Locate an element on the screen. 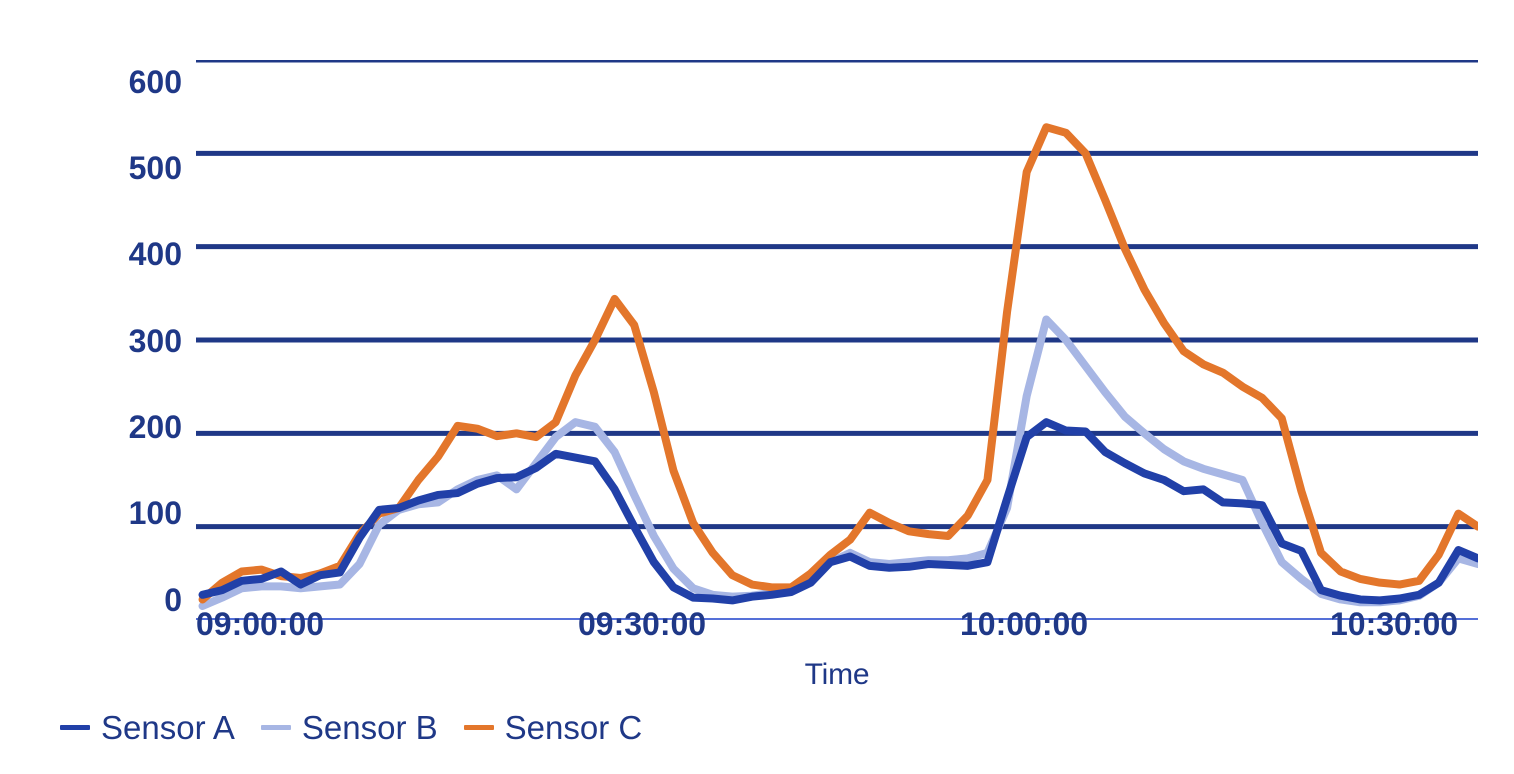 The height and width of the screenshot is (774, 1514). y-tick-label: 0 is located at coordinates (173, 600).